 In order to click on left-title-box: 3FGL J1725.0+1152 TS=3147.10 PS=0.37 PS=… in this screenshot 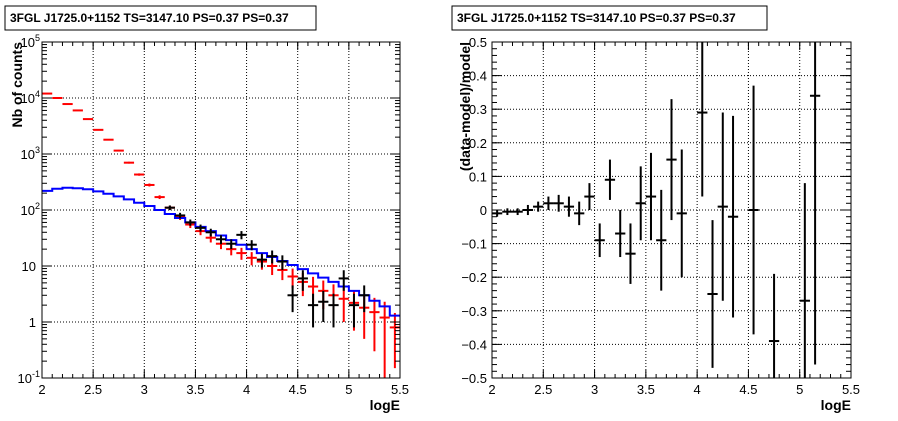, I will do `click(160, 18)`.